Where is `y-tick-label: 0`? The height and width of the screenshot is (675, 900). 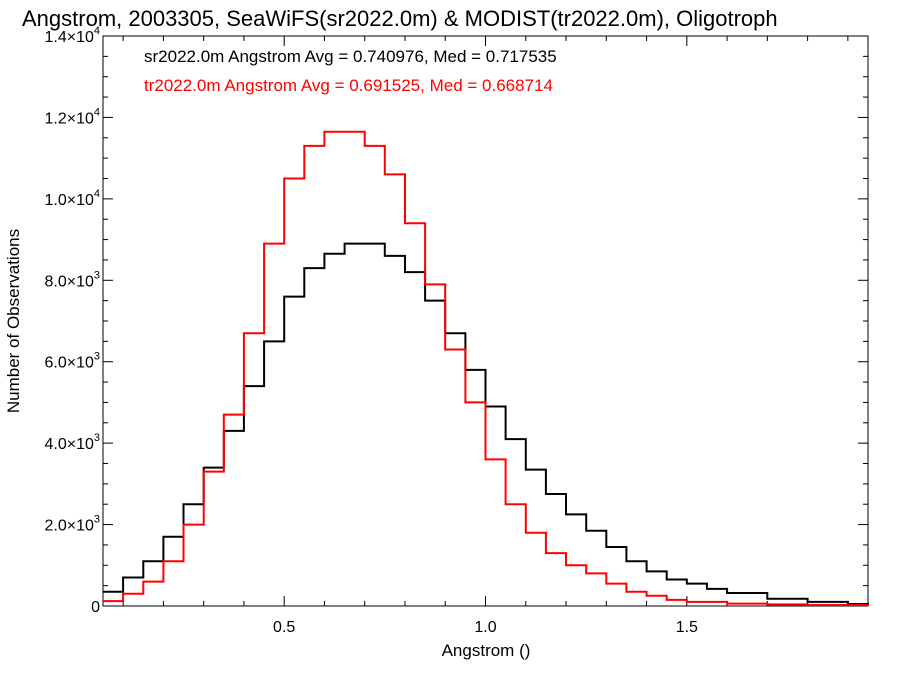 y-tick-label: 0 is located at coordinates (95, 607).